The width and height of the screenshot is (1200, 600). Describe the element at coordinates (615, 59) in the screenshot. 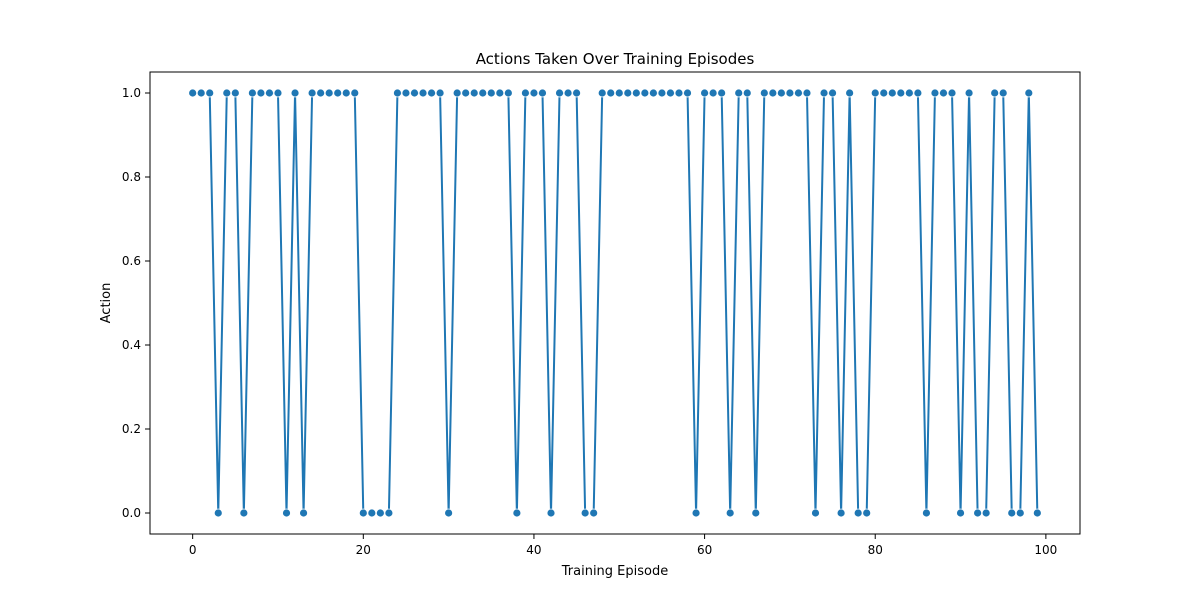

I see `chart-title: Actions Taken Over Training Episodes` at that location.